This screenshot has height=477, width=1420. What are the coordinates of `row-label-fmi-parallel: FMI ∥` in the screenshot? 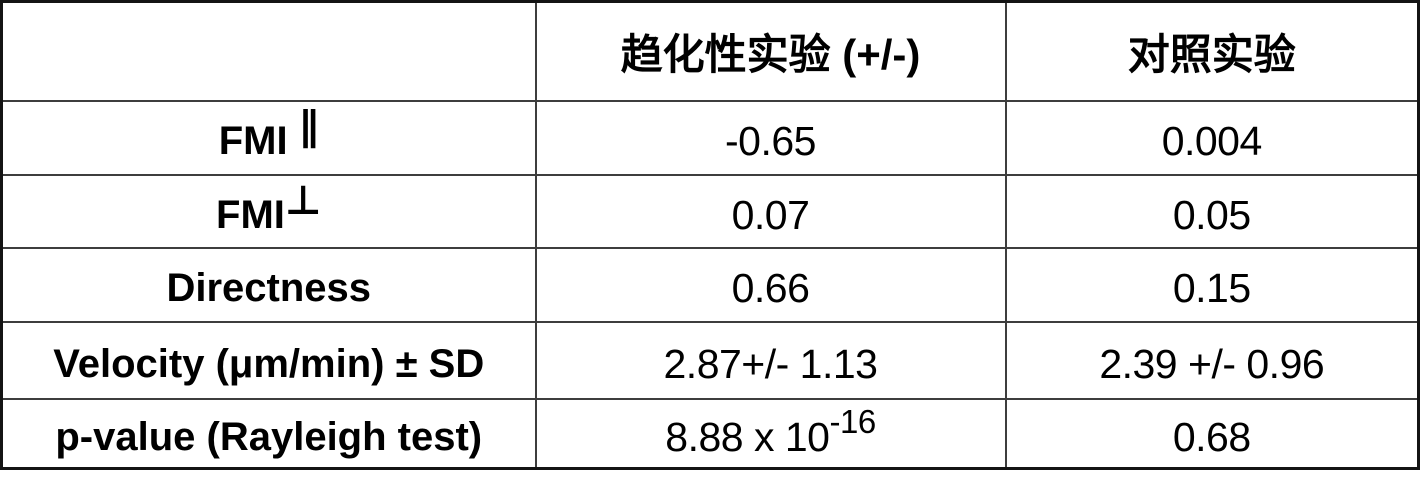 It's located at (268, 138).